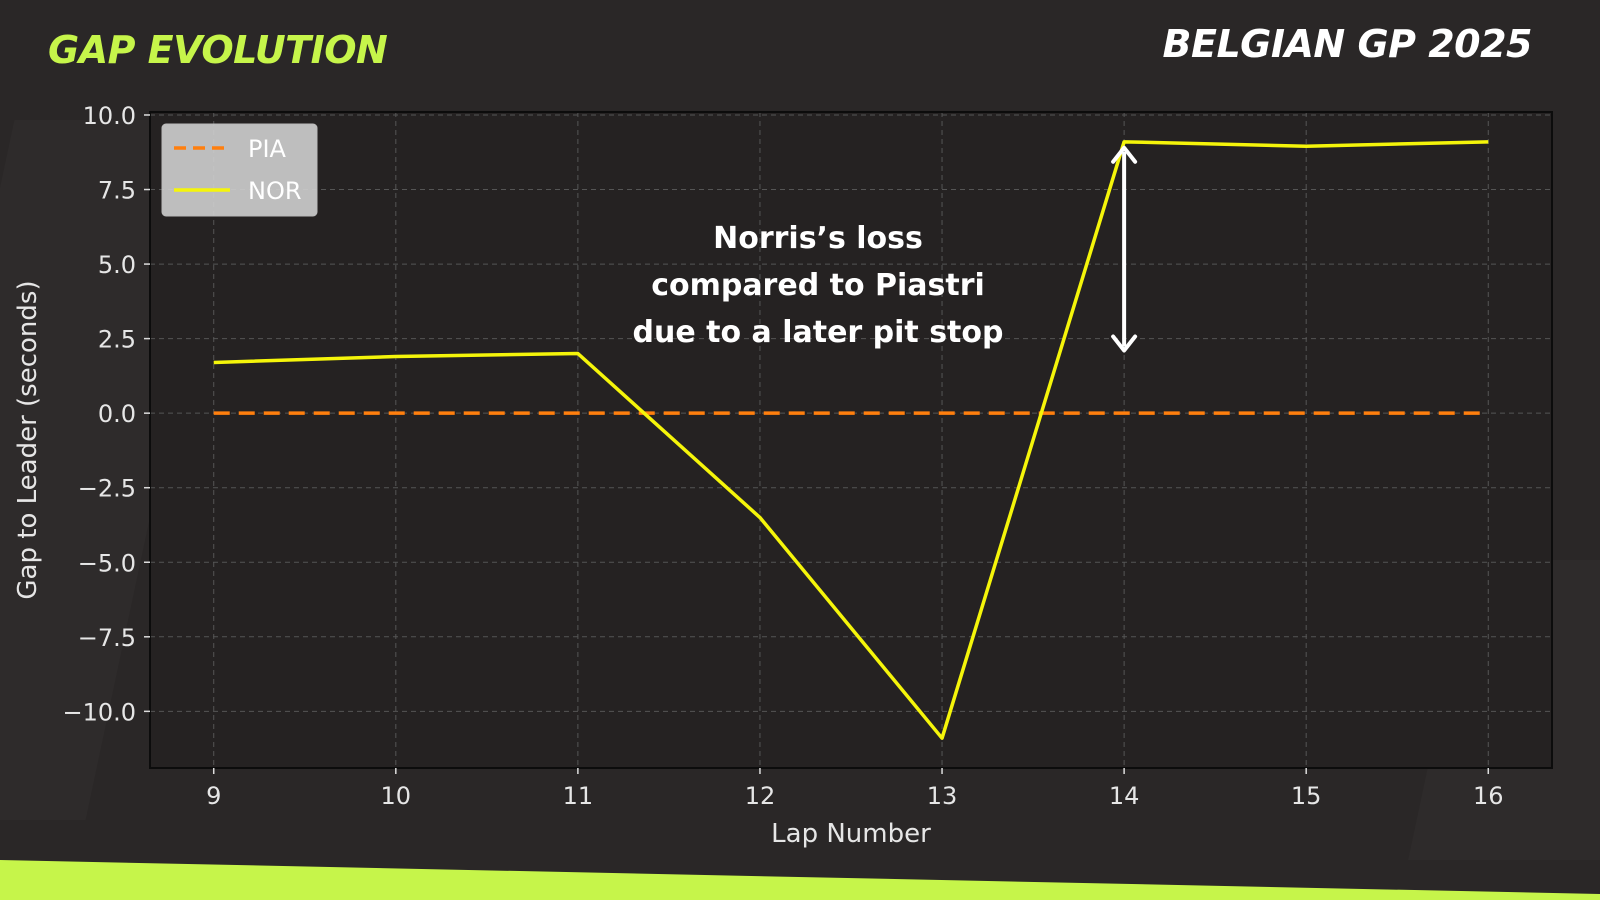 The width and height of the screenshot is (1600, 900). Describe the element at coordinates (1347, 44) in the screenshot. I see `event-title: BELGIAN GP 2025` at that location.